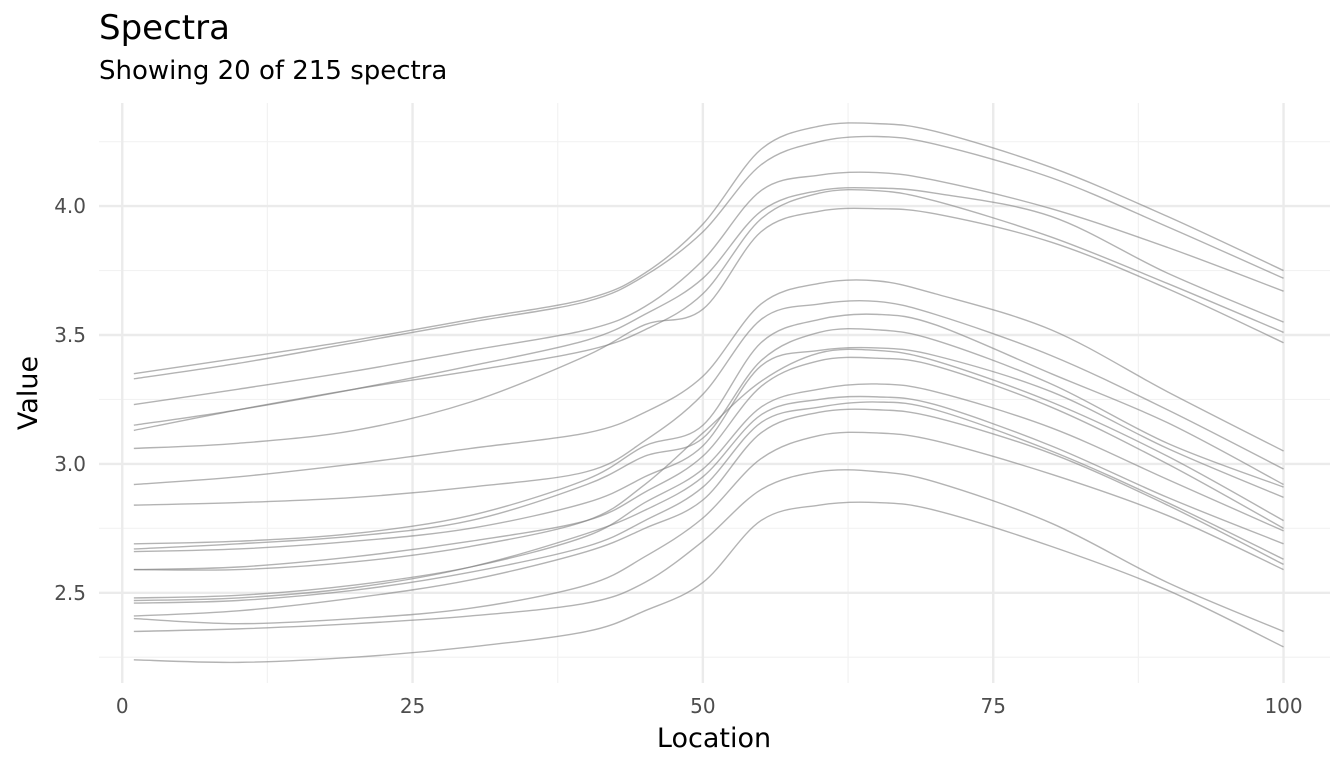  Describe the element at coordinates (28, 393) in the screenshot. I see `y-axis-title: Value` at that location.